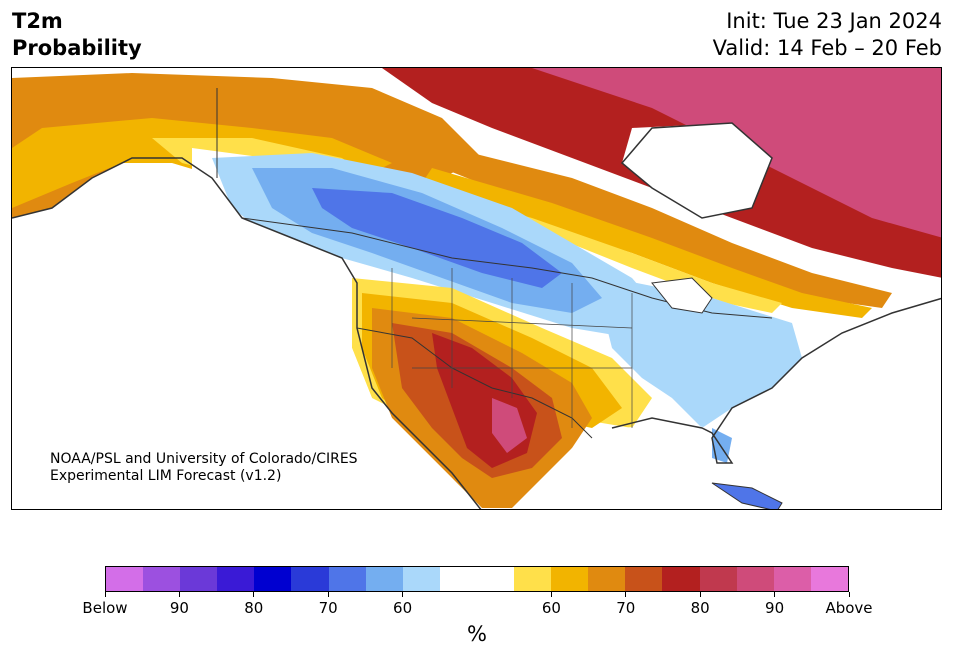  What do you see at coordinates (747, 495) in the screenshot?
I see `cuba` at bounding box center [747, 495].